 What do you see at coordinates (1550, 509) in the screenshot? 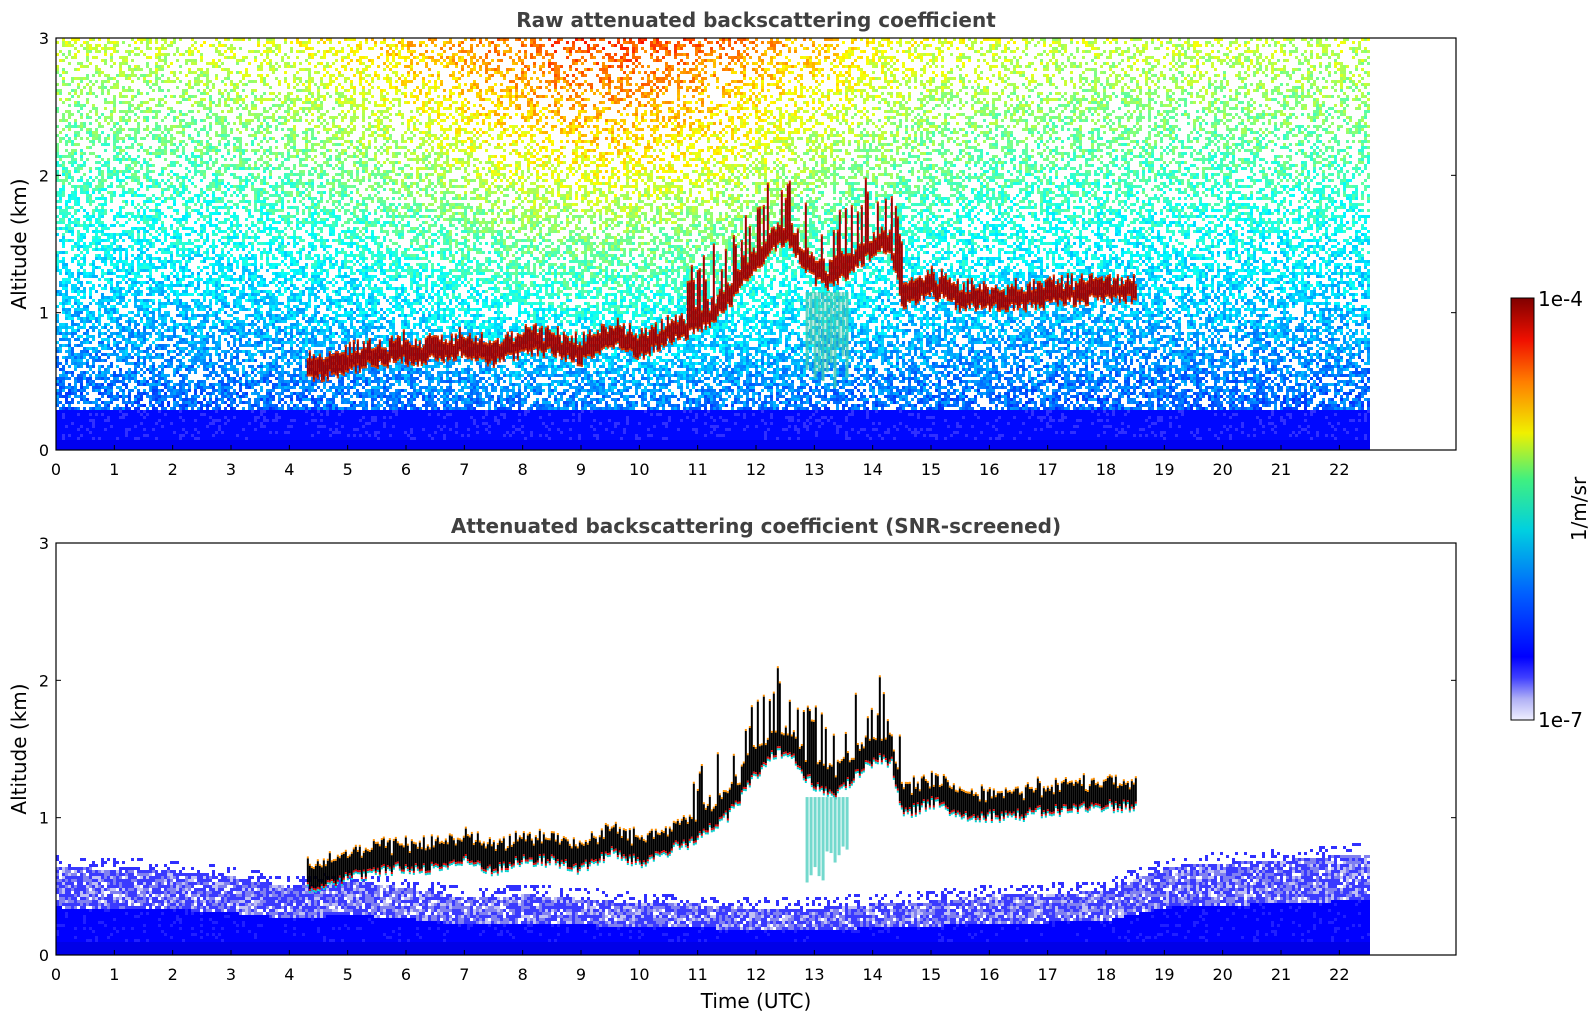
I see `colorbar: 1e-4 1e-7 1/m/sr` at bounding box center [1550, 509].